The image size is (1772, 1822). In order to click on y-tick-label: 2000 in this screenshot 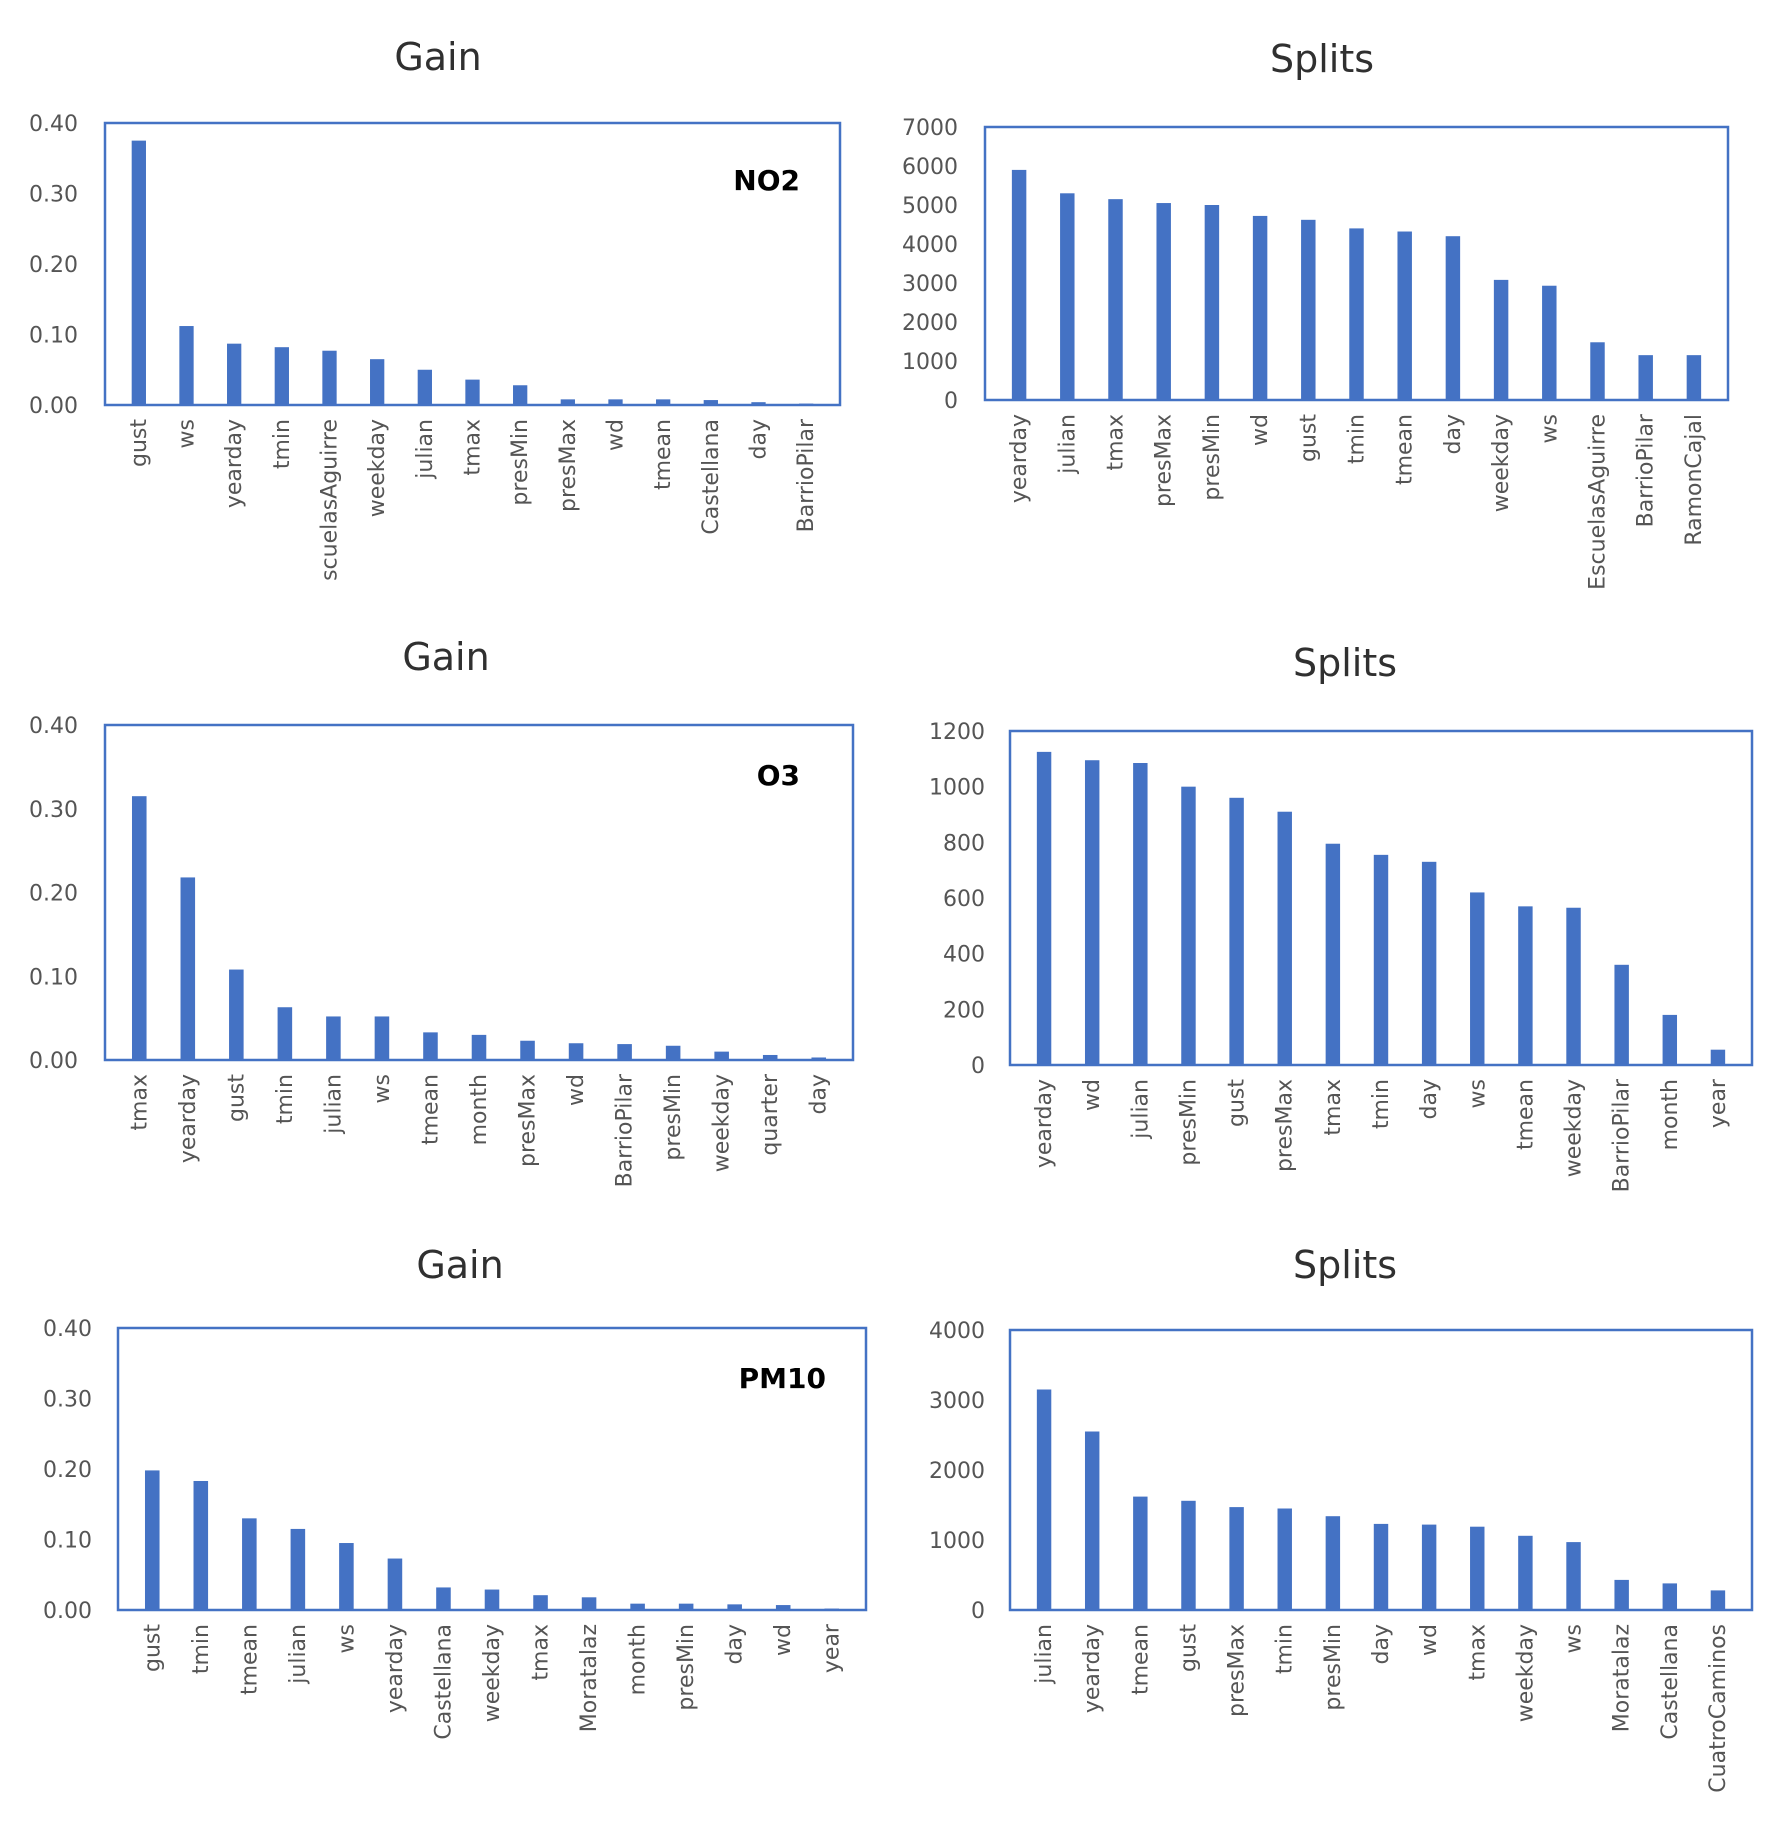, I will do `click(957, 1471)`.